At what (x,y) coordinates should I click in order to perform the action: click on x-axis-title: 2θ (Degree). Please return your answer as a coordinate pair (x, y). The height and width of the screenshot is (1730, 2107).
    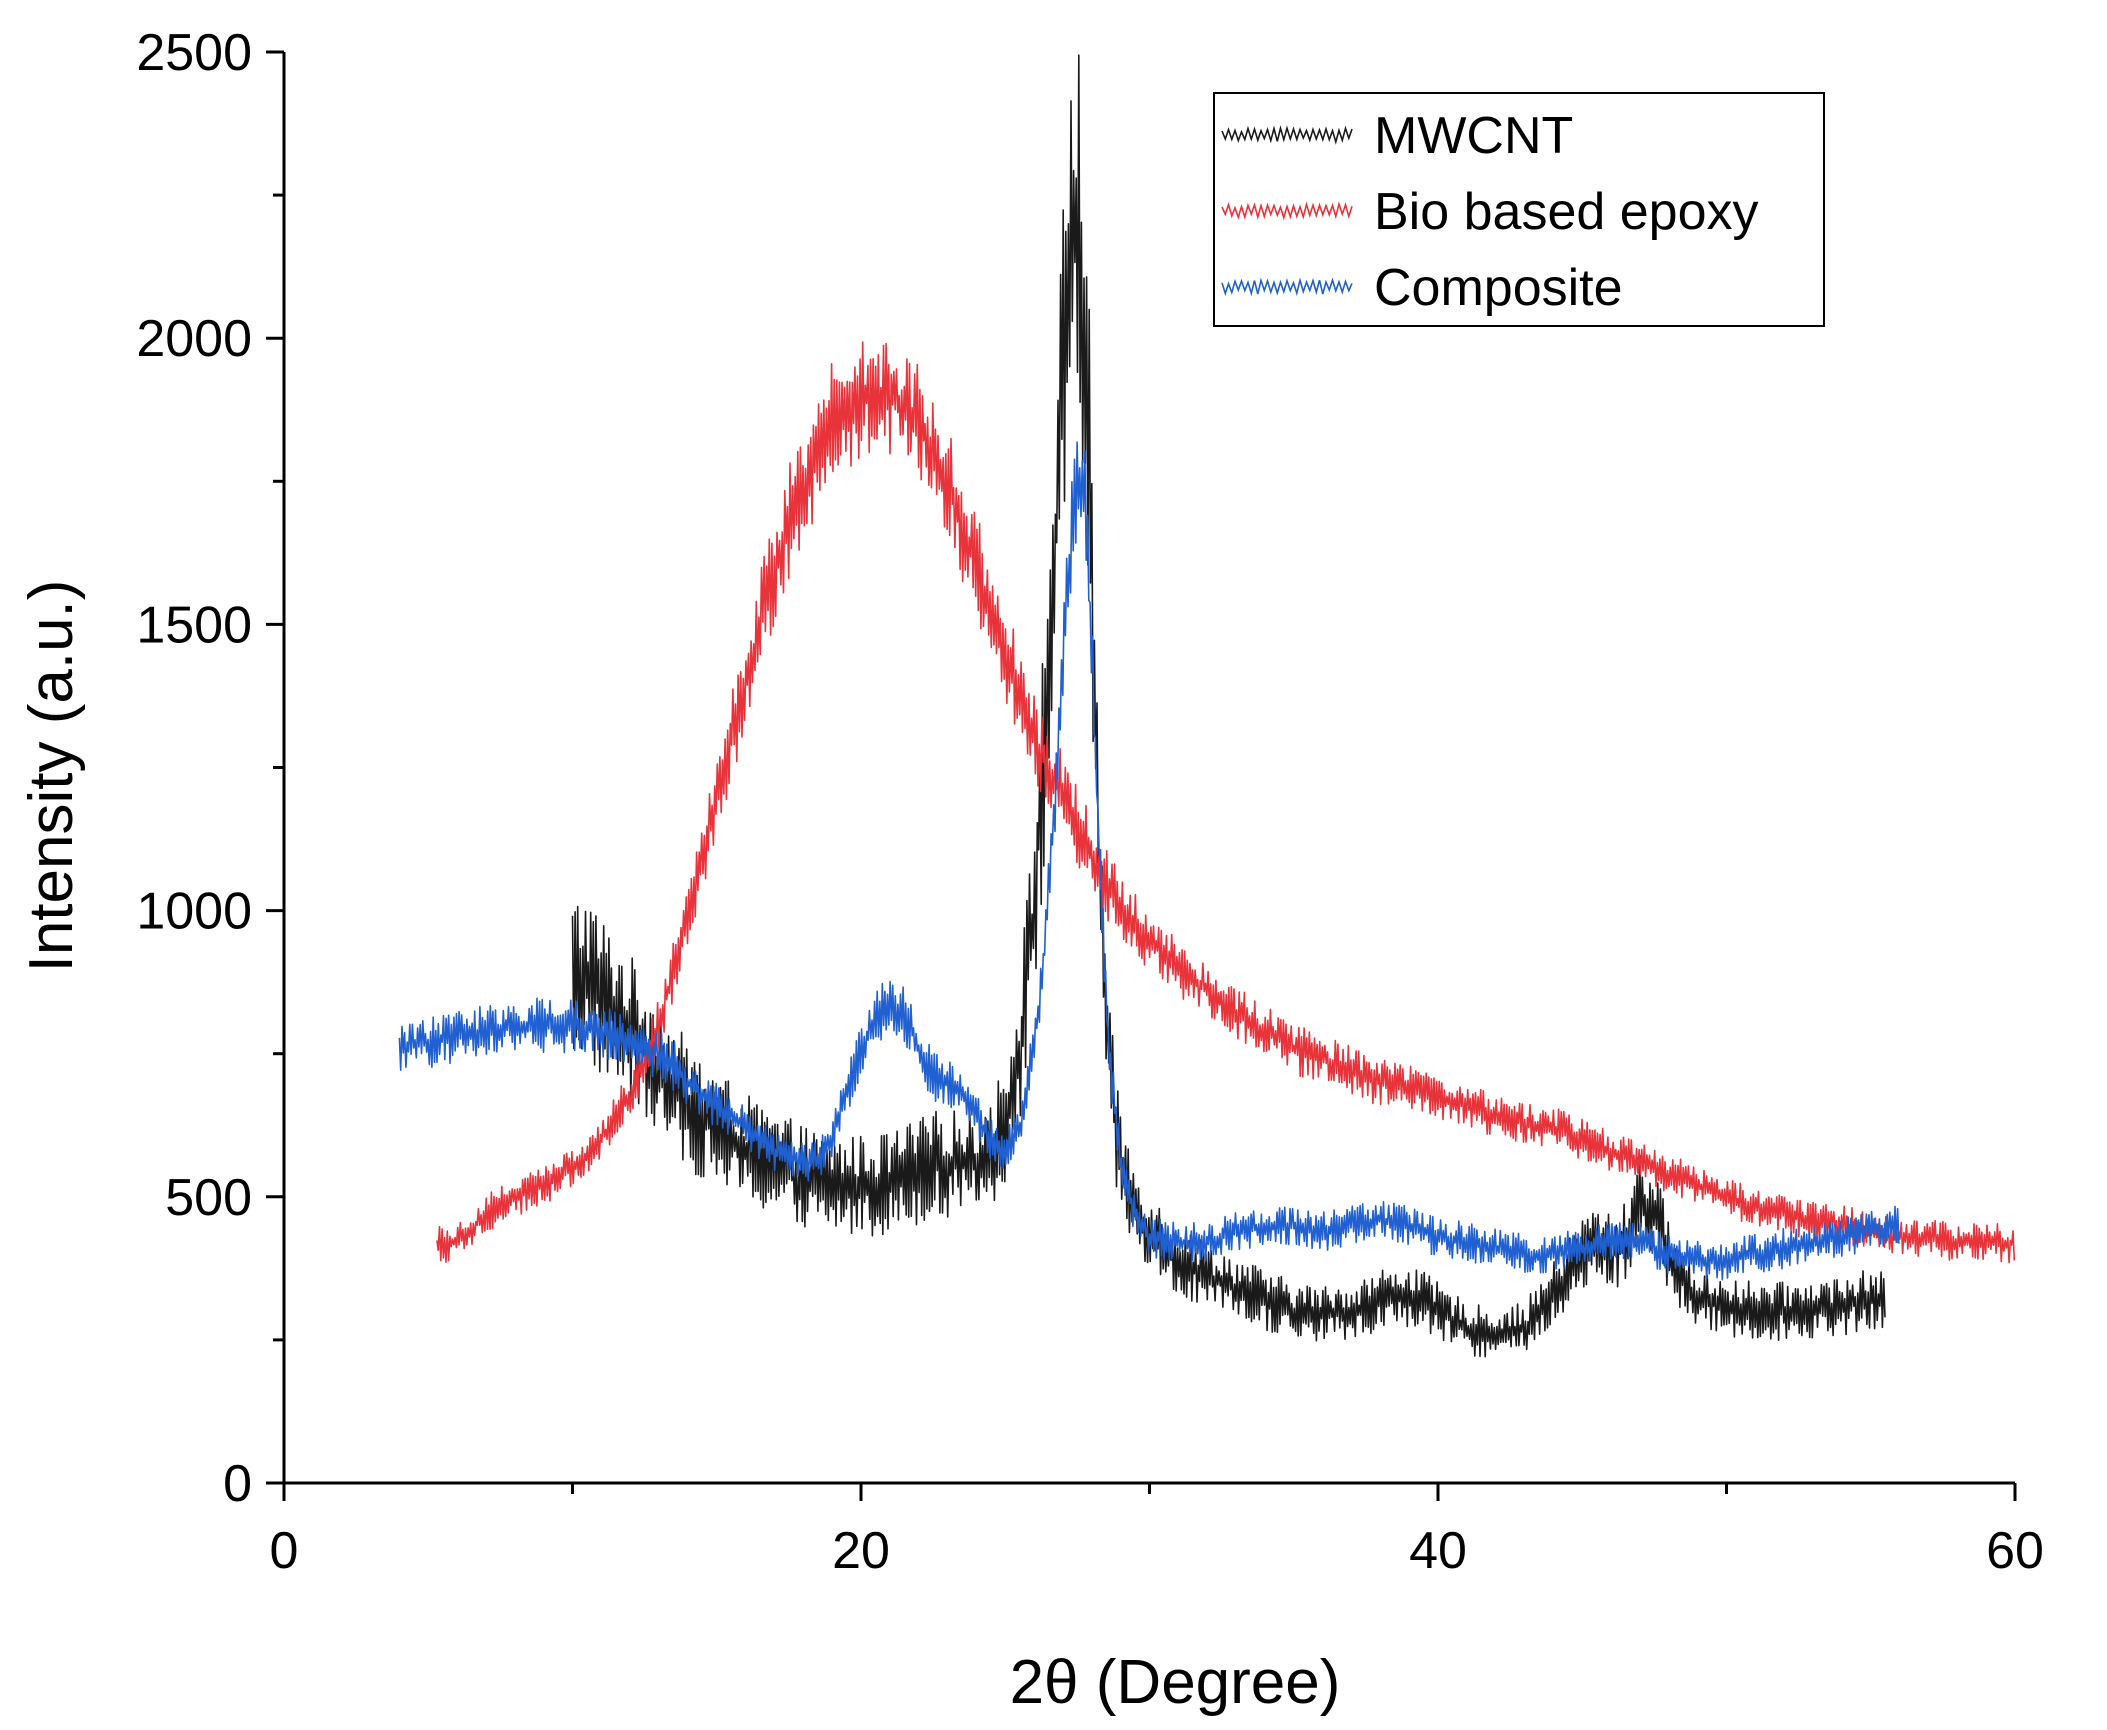
    Looking at the image, I should click on (1175, 1682).